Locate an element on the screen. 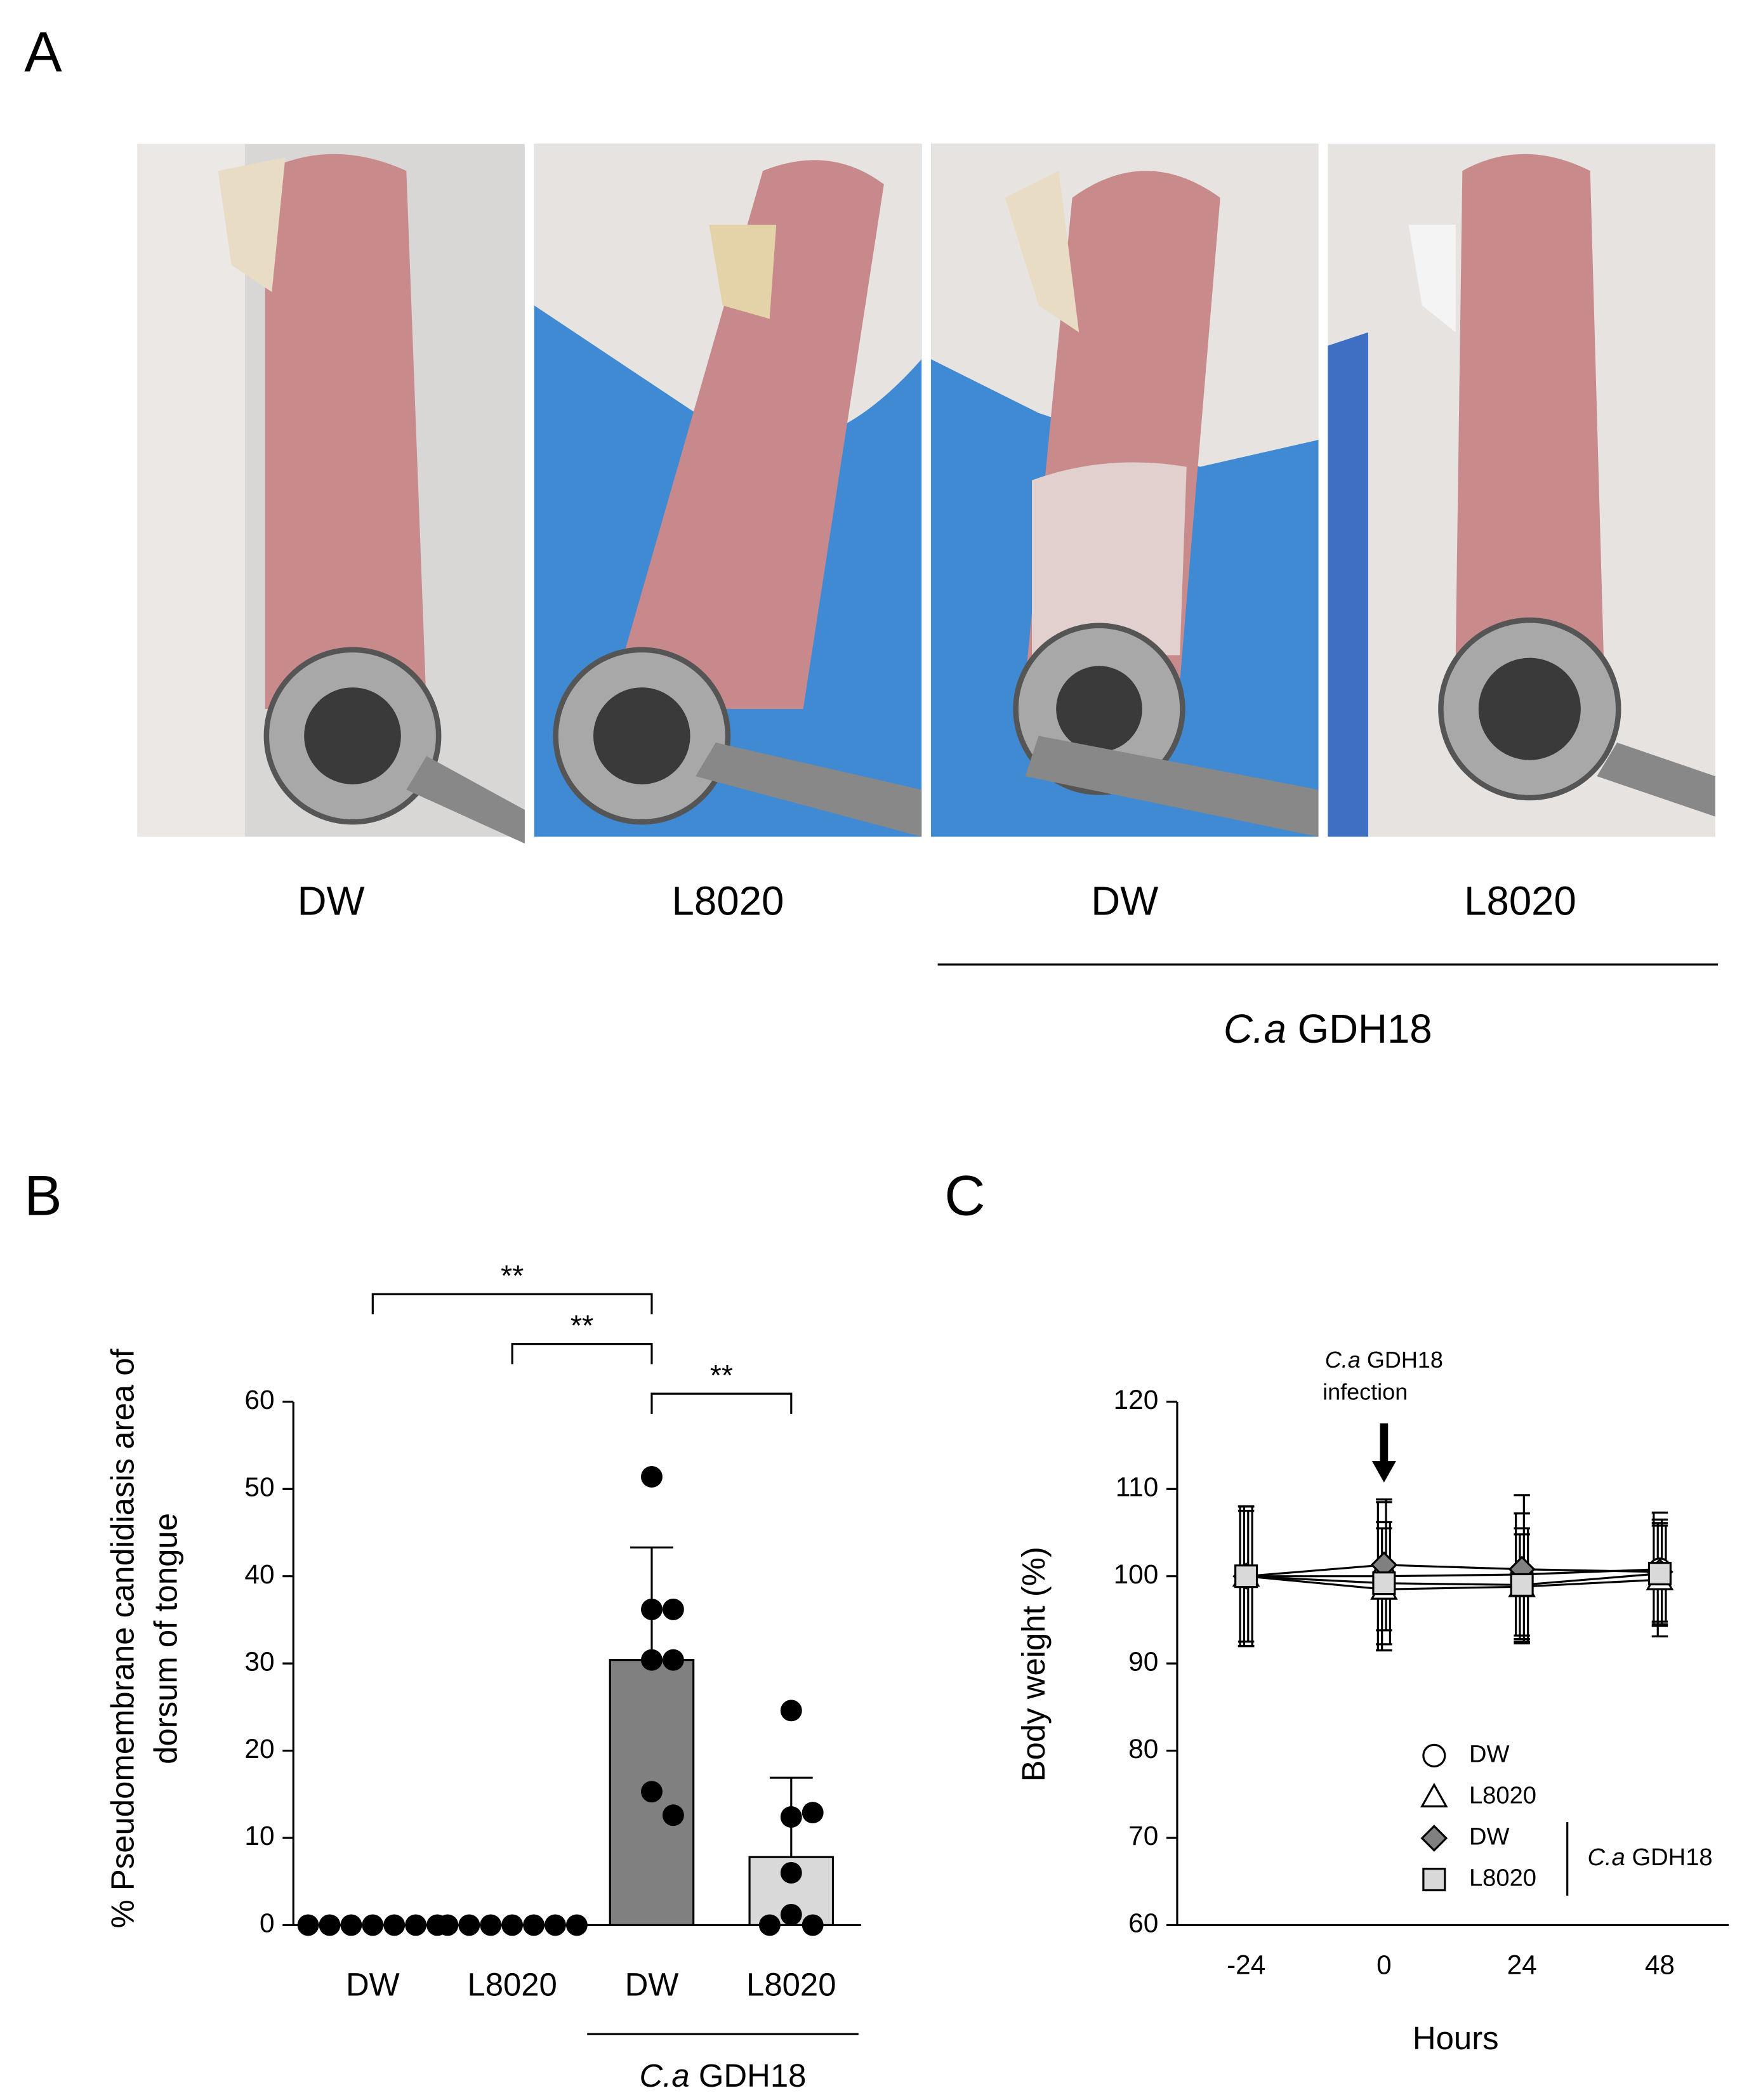 Image resolution: width=1749 pixels, height=2100 pixels. x-tick-label: 48 is located at coordinates (1660, 1964).